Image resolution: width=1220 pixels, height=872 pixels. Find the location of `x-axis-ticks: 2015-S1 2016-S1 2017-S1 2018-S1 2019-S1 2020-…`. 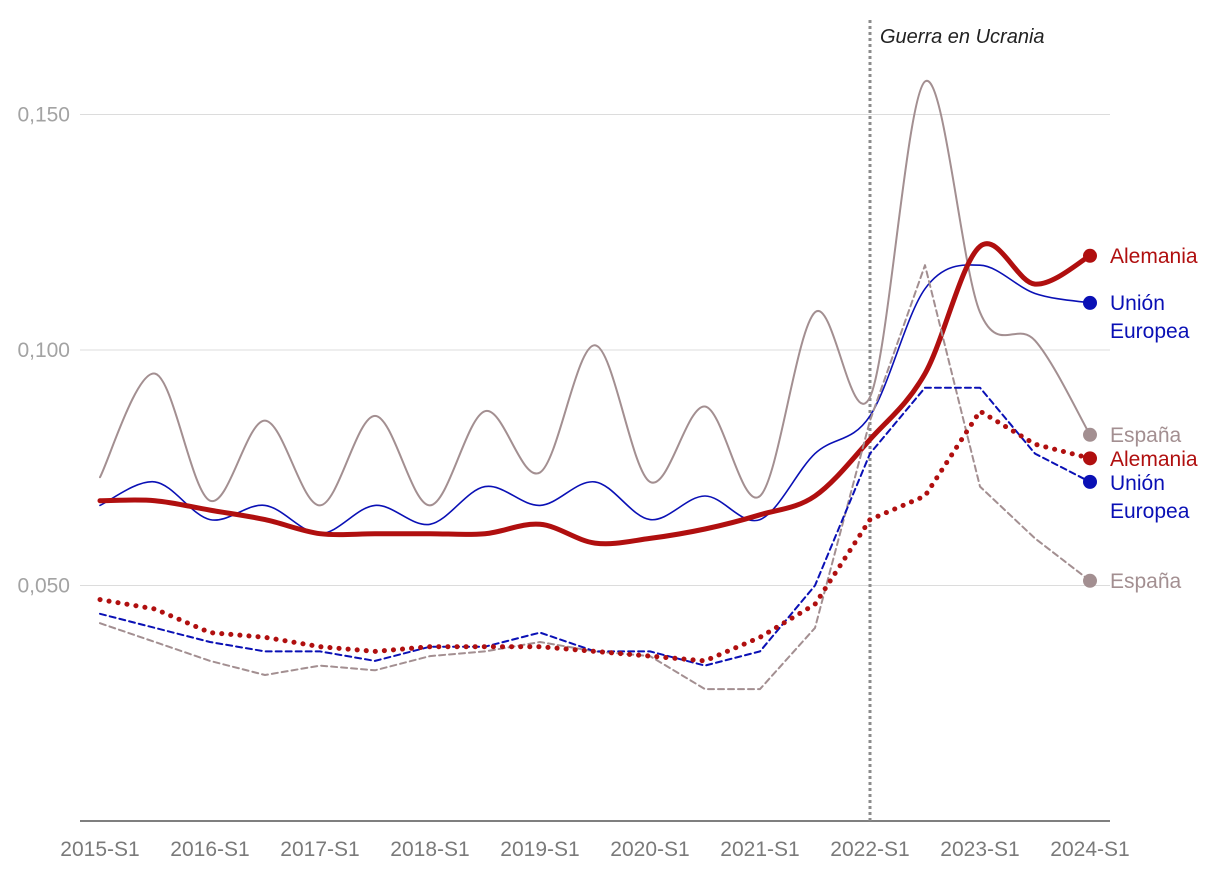

x-axis-ticks: 2015-S1 2016-S1 2017-S1 2018-S1 2019-S1 2020-… is located at coordinates (594, 849).